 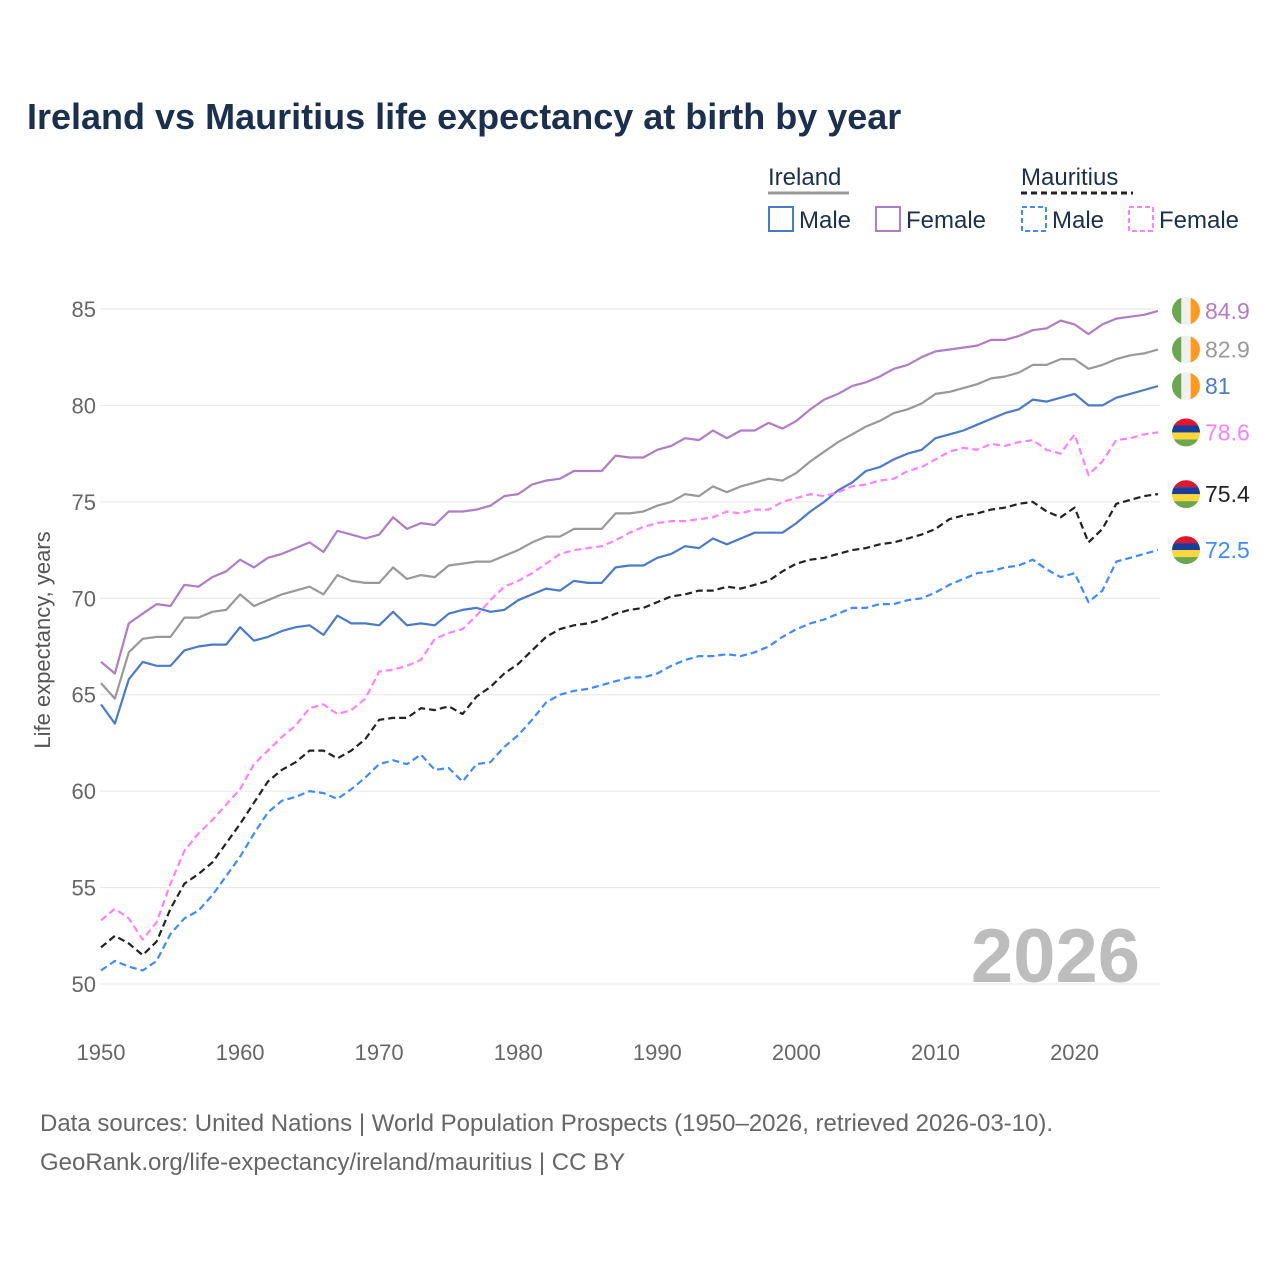 I want to click on legend-mauritius-female-label: Female, so click(x=1199, y=220).